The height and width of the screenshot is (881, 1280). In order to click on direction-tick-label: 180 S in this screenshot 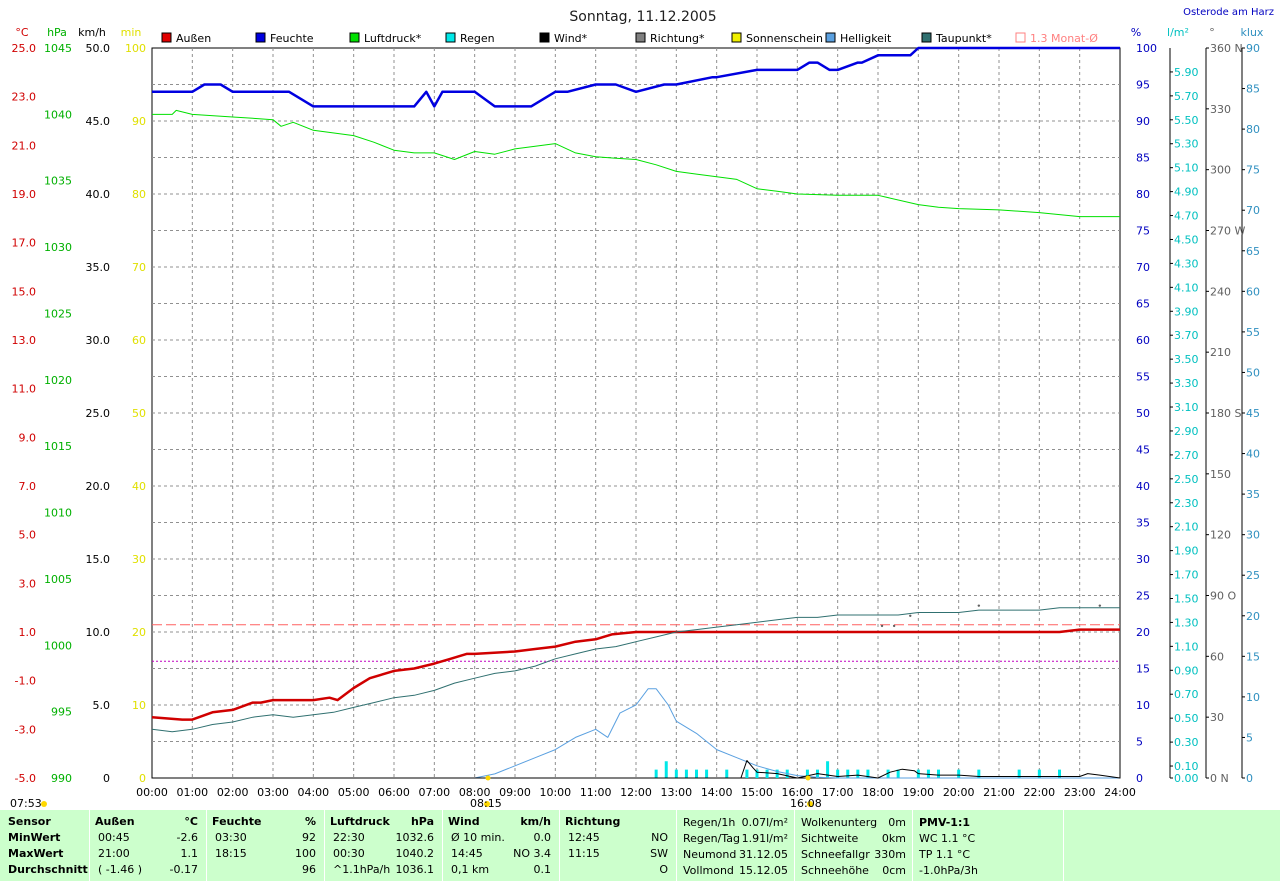, I will do `click(1225, 413)`.